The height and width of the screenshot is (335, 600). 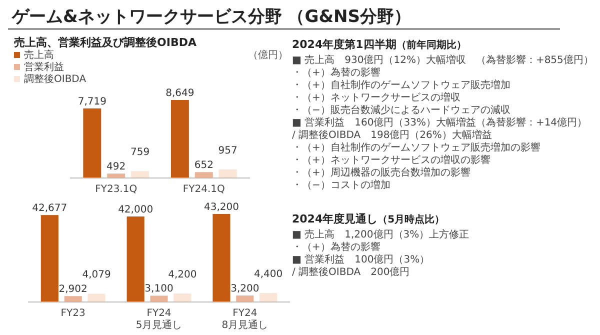 What do you see at coordinates (401, 85) in the screenshot?
I see `text: ・（+）自社制作のゲームソフトウェア販売増加` at bounding box center [401, 85].